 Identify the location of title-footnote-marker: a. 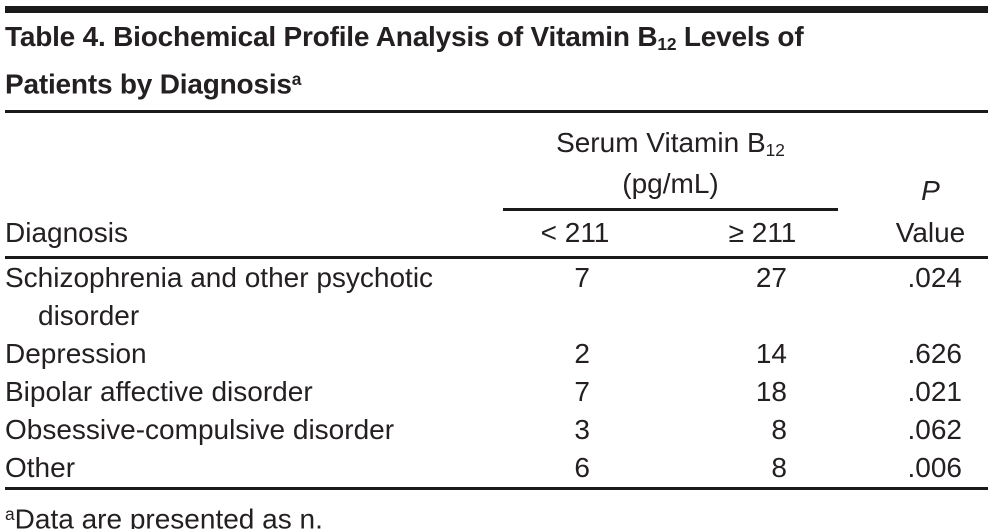
(296, 78).